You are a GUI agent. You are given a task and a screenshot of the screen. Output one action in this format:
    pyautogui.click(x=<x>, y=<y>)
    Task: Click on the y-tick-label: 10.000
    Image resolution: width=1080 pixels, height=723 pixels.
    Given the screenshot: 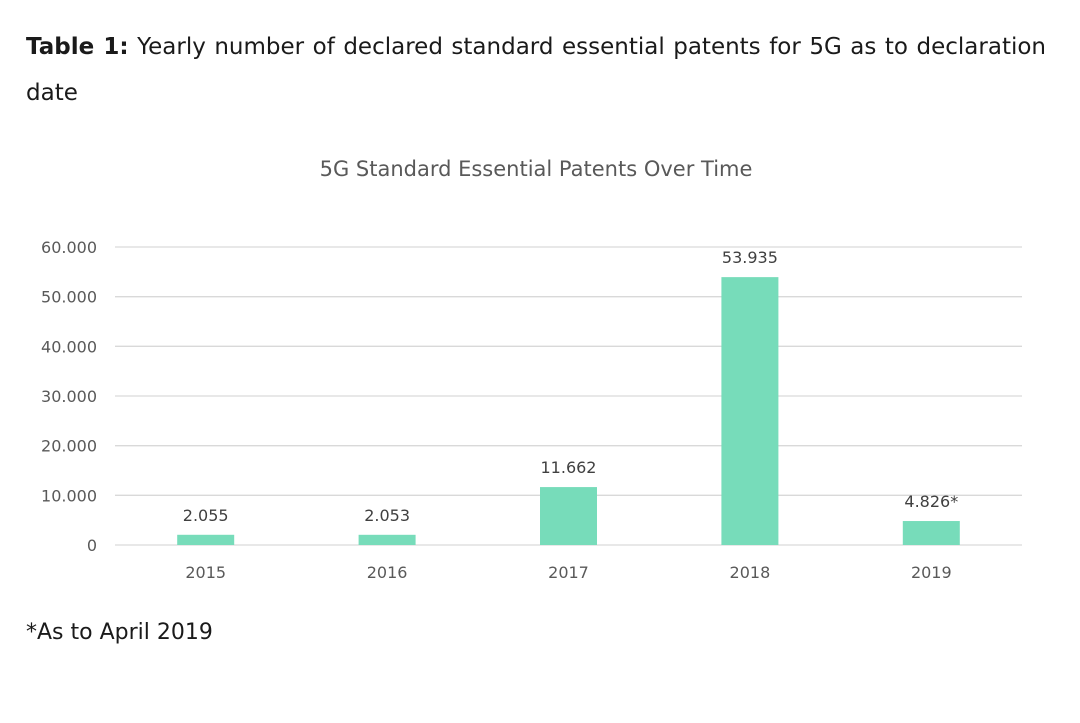 What is the action you would take?
    pyautogui.click(x=69, y=495)
    